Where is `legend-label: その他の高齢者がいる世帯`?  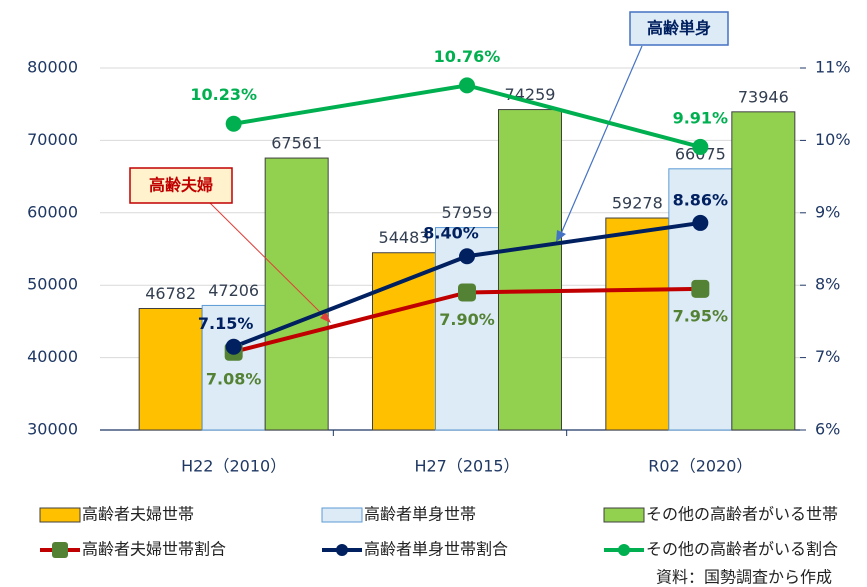
legend-label: その他の高齢者がいる世帯 is located at coordinates (742, 514).